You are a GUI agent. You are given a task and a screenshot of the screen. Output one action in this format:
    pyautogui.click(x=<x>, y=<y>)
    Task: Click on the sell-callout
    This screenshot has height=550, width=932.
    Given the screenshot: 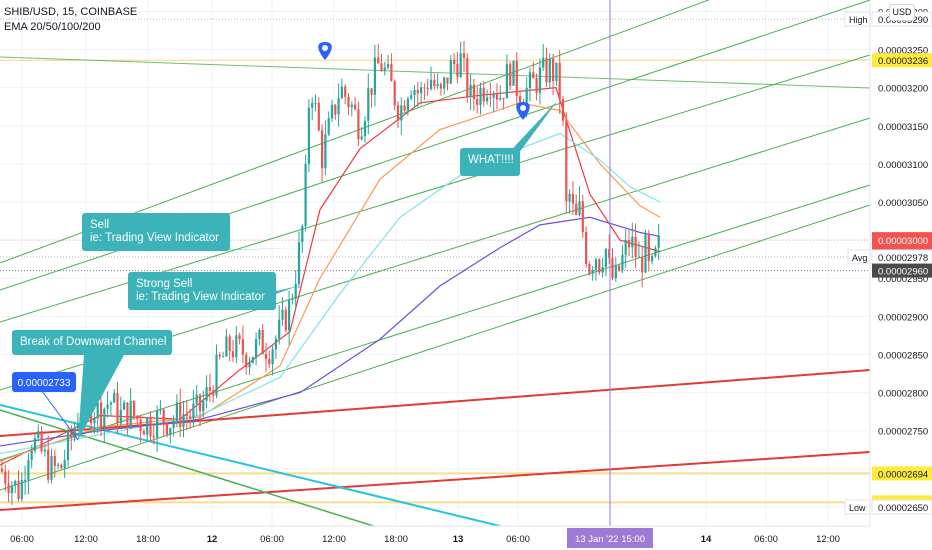 What is the action you would take?
    pyautogui.click(x=156, y=232)
    